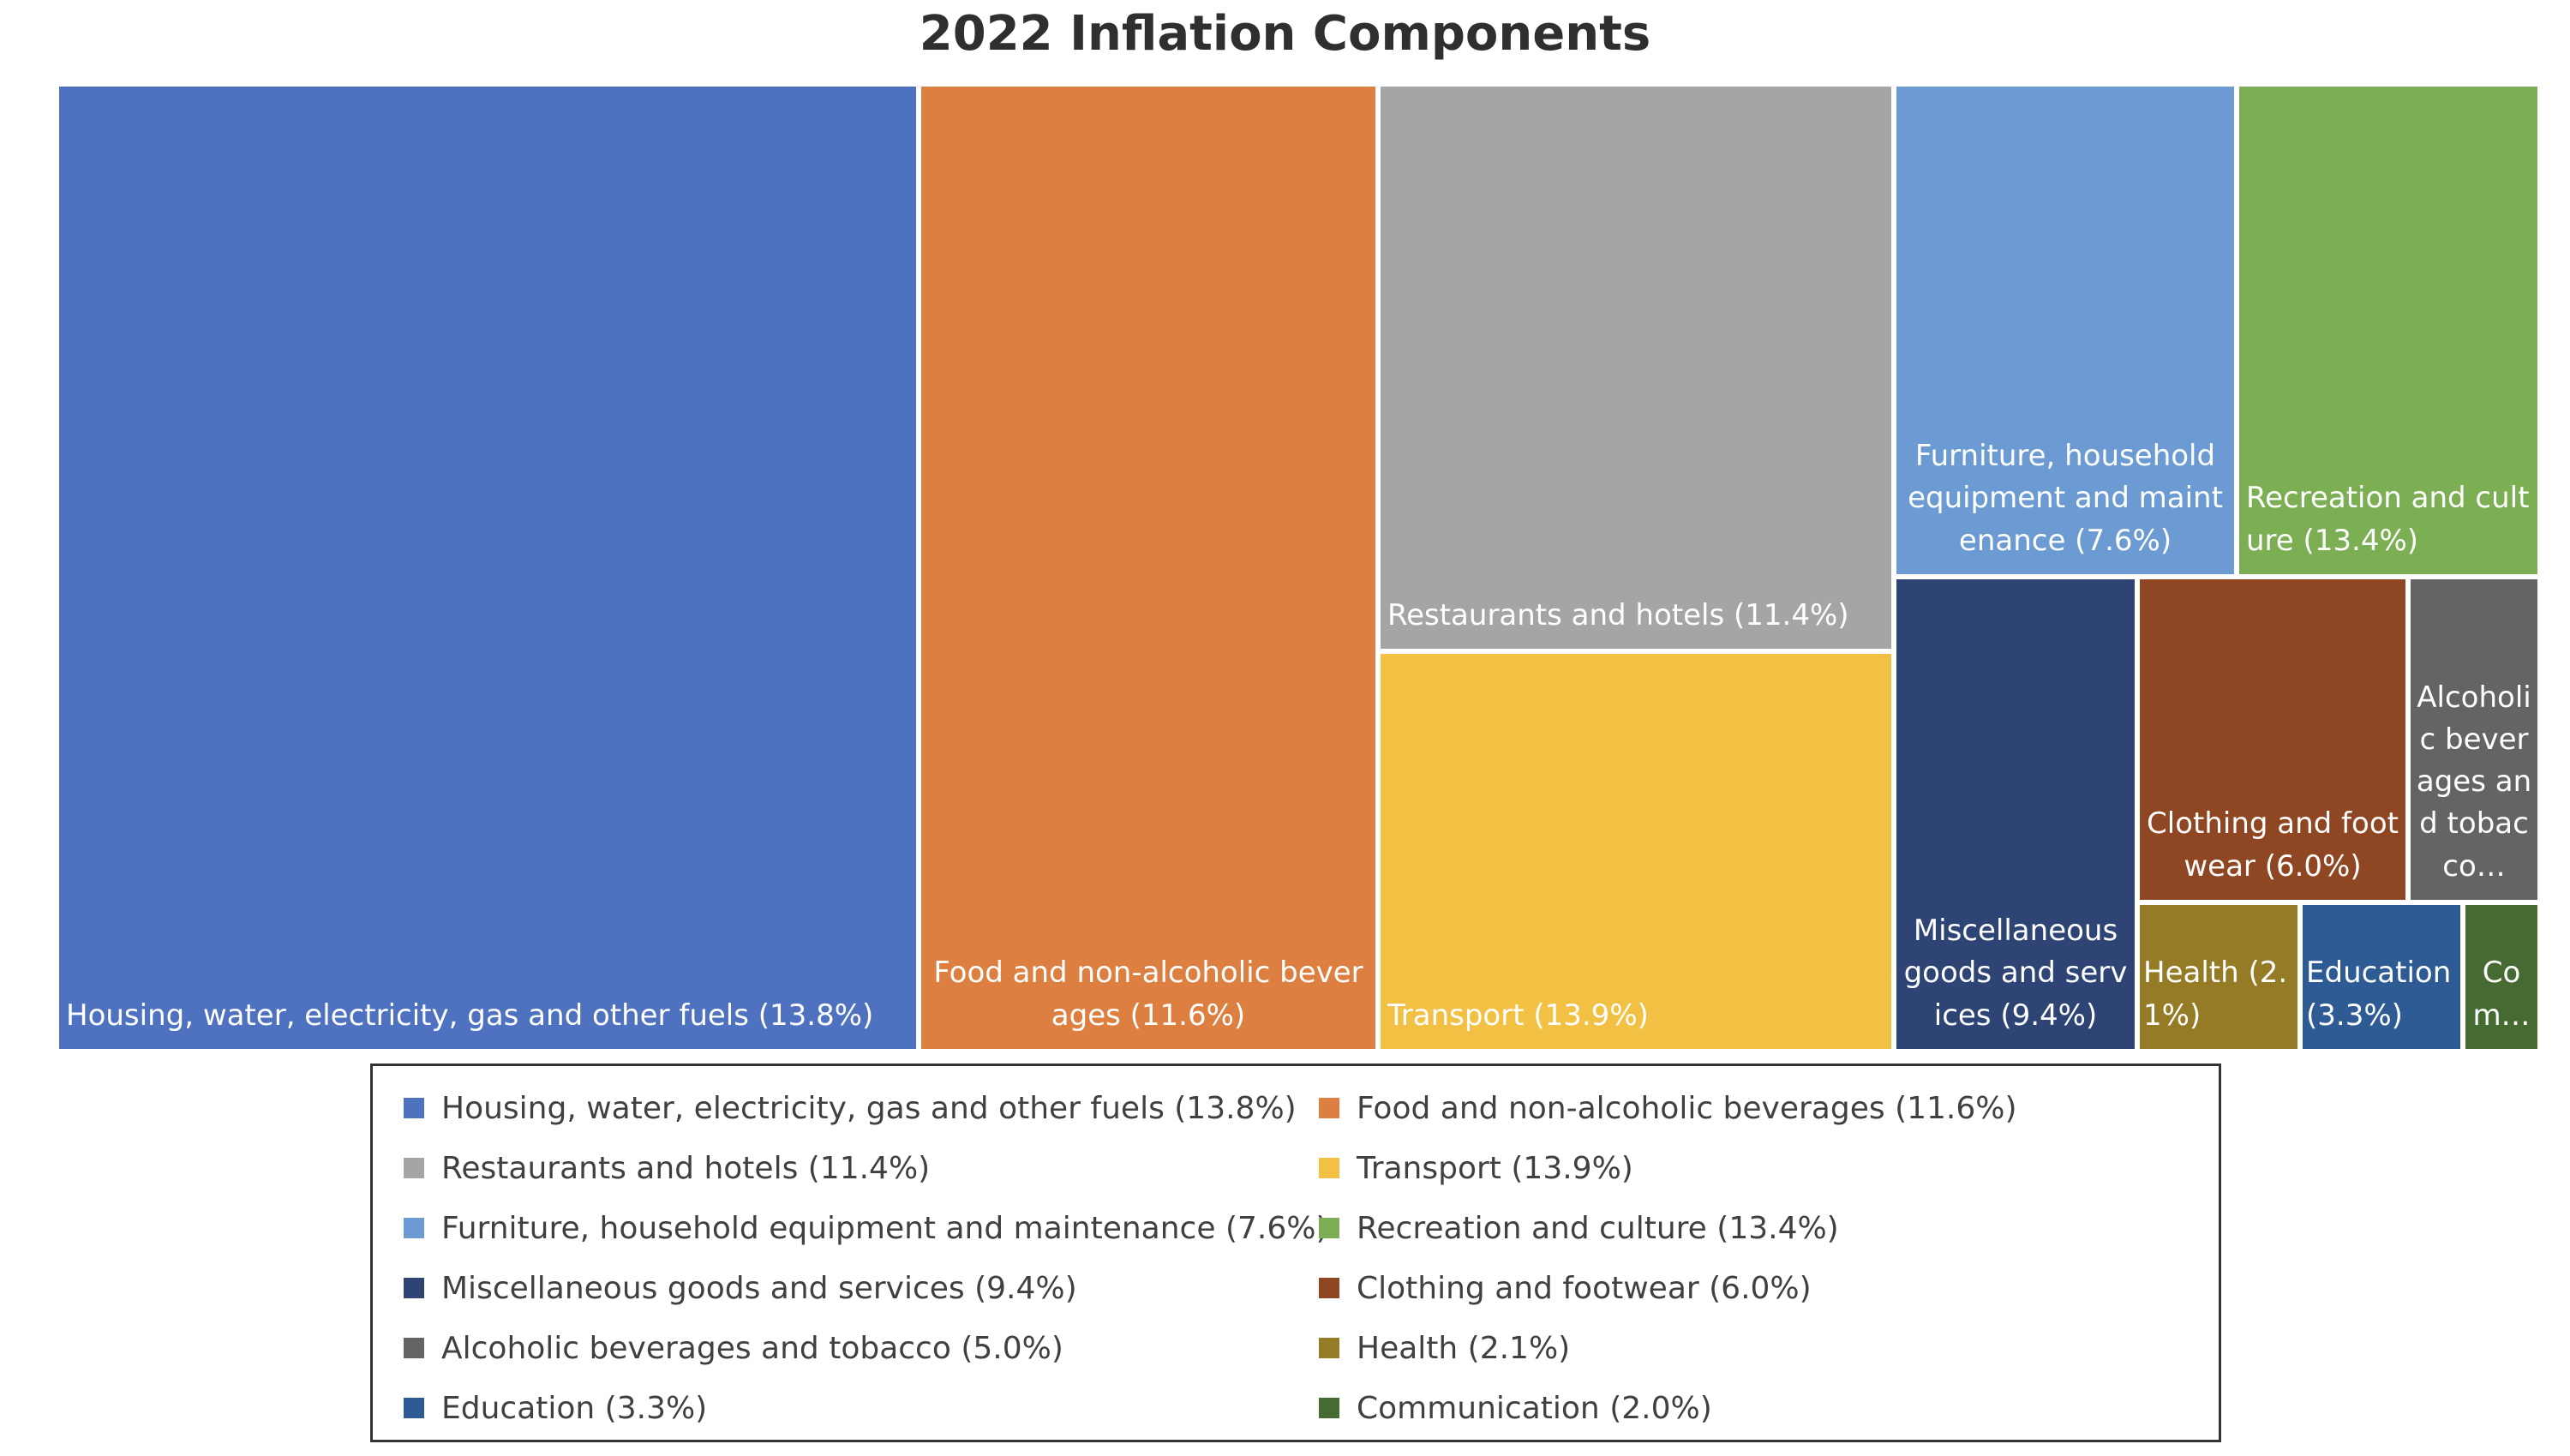 The height and width of the screenshot is (1456, 2570). I want to click on treemap-tile-recreation-and-culture: Recreation and culture (13.4%), so click(2388, 331).